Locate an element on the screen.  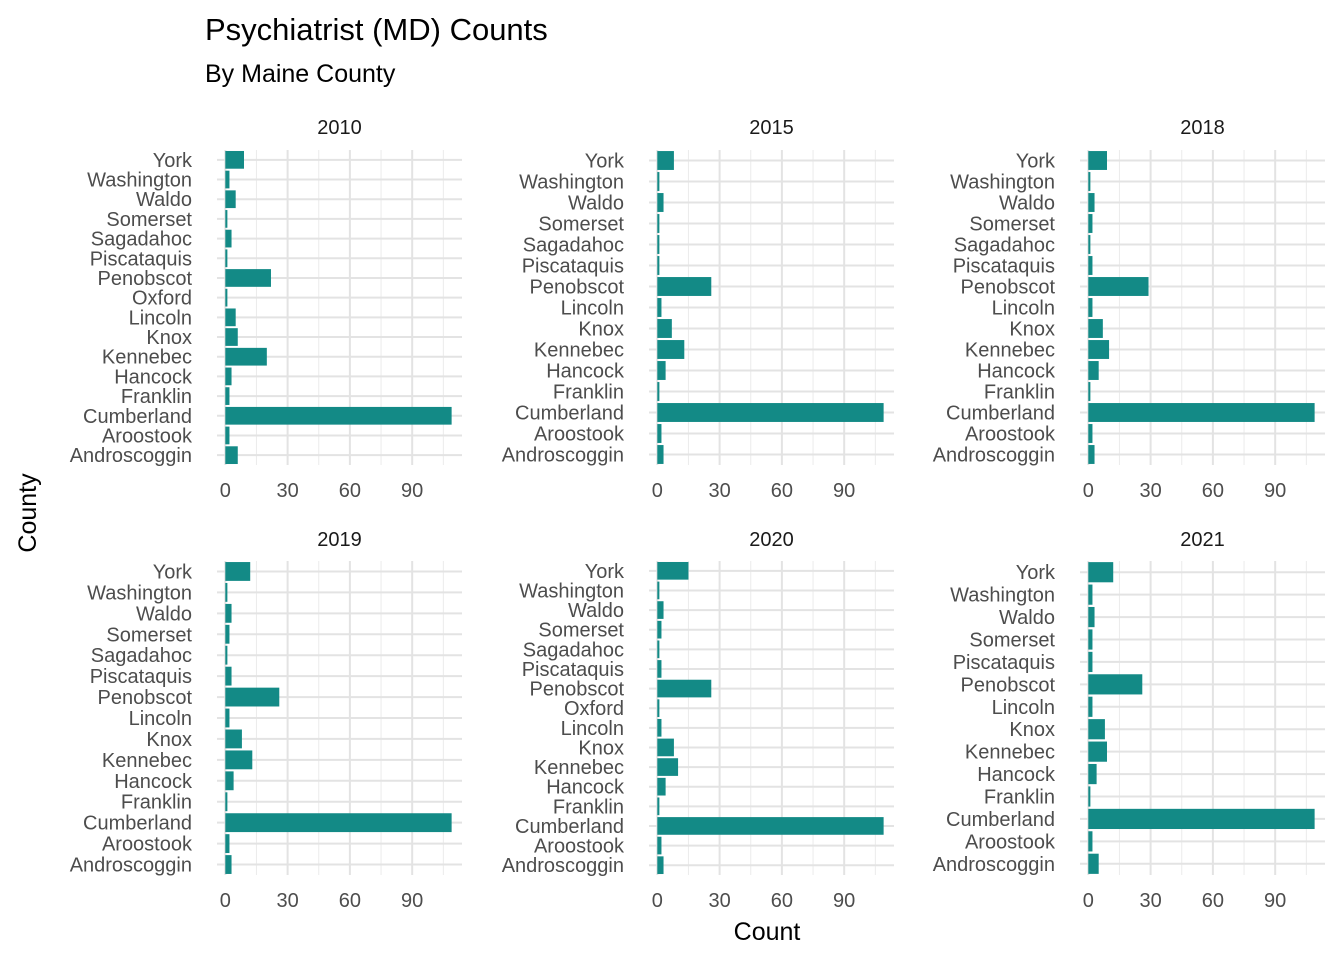
y-tick-label: Piscataquis is located at coordinates (1004, 267).